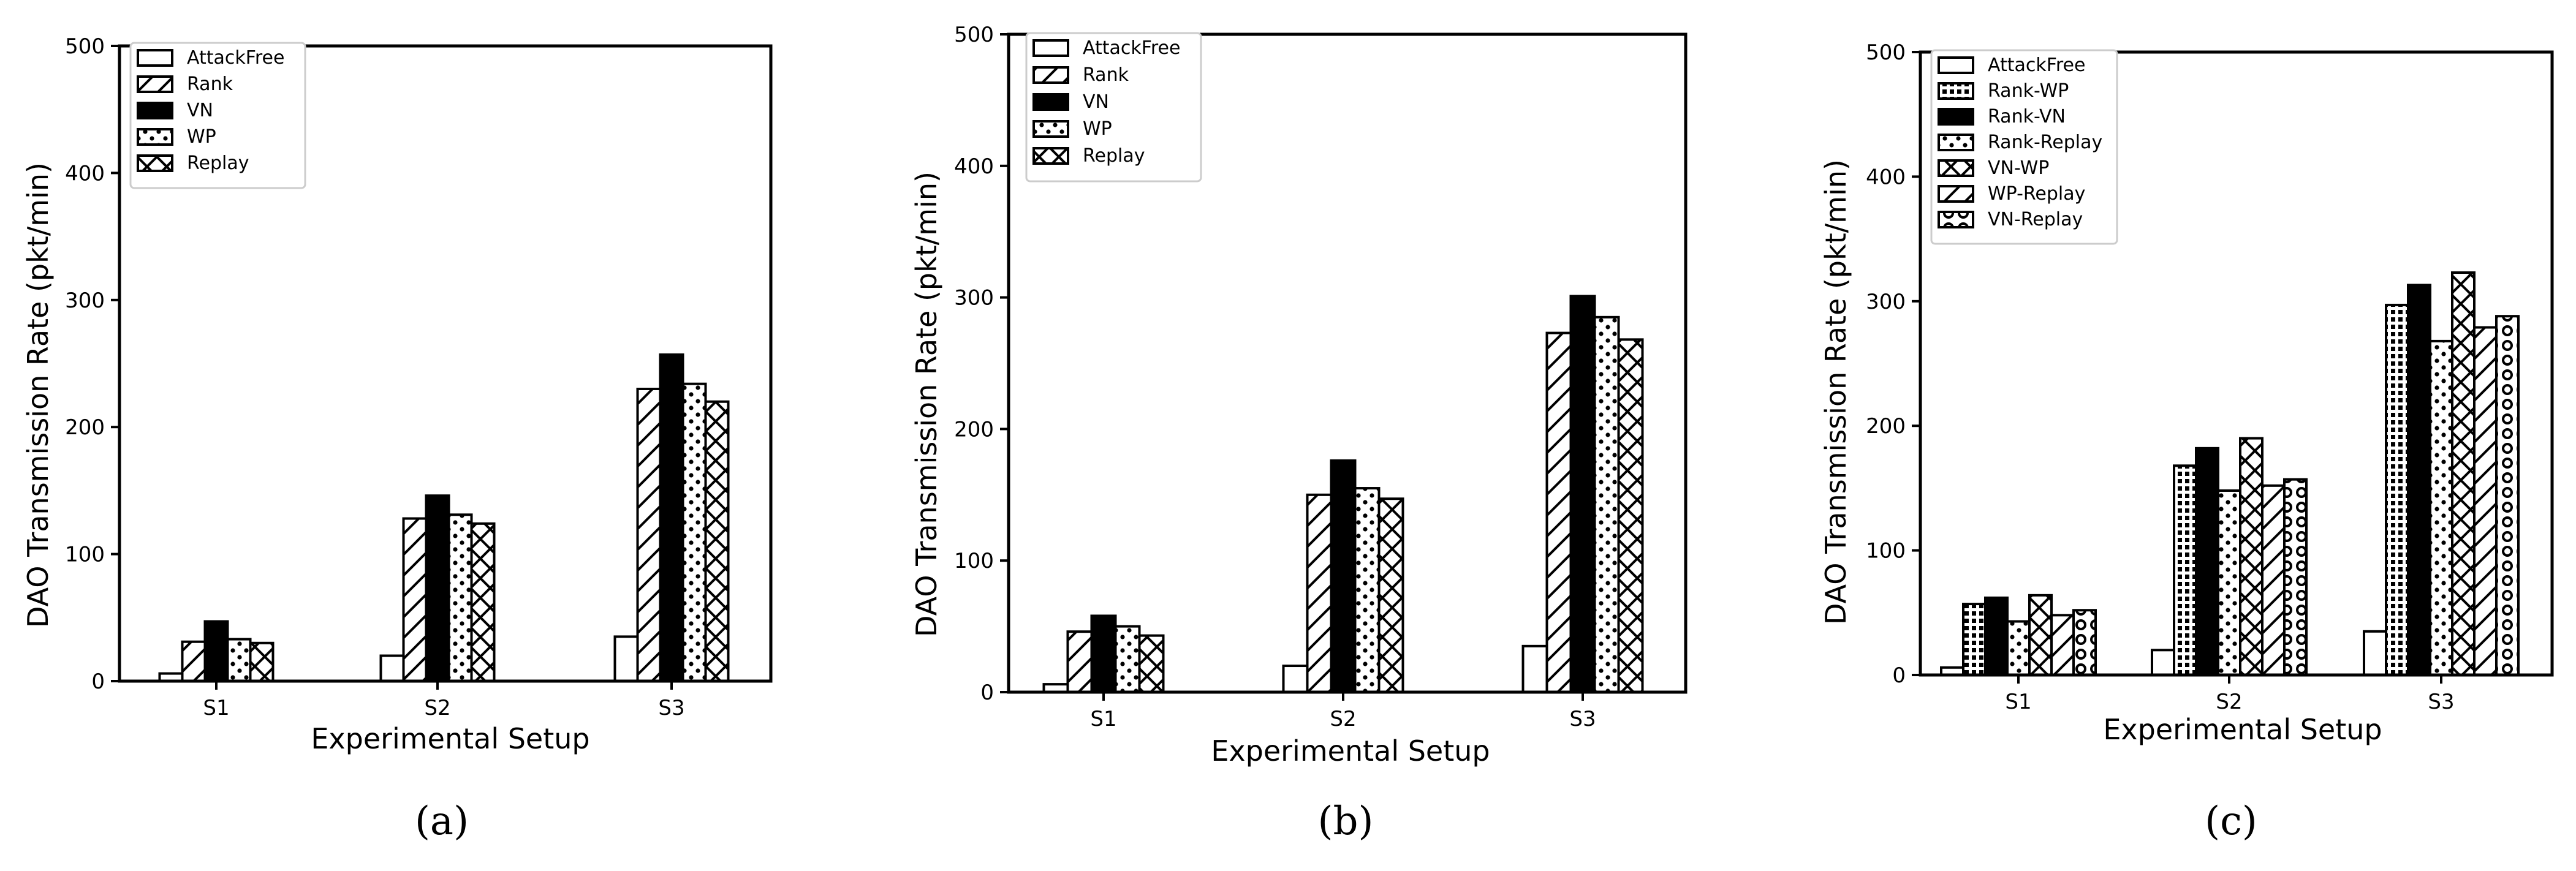  Describe the element at coordinates (2251, 556) in the screenshot. I see `bar-vn-wp-s2` at that location.